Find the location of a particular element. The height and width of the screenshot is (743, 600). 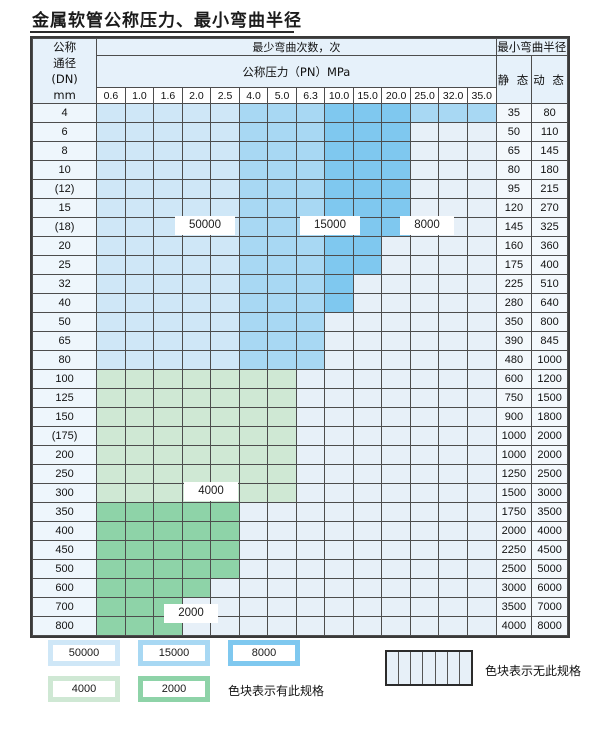

table-row: 700 3500 7000 is located at coordinates (299, 607).